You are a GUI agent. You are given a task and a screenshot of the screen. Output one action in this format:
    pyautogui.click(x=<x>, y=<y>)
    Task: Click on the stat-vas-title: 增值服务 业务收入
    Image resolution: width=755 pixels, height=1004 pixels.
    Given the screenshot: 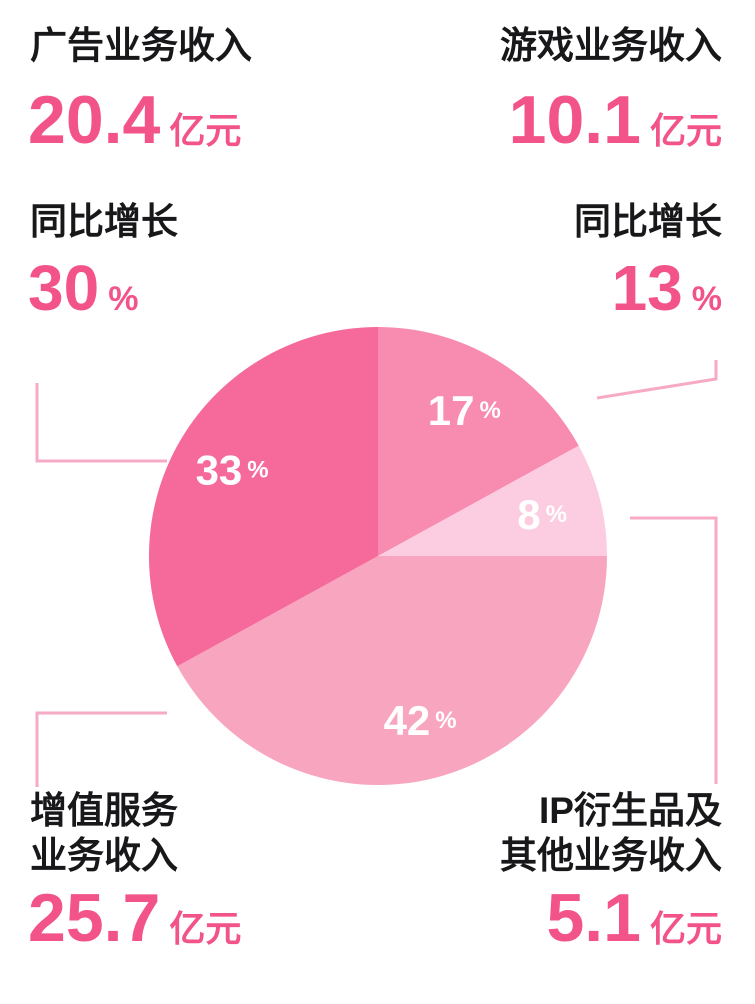 What is the action you would take?
    pyautogui.click(x=104, y=833)
    